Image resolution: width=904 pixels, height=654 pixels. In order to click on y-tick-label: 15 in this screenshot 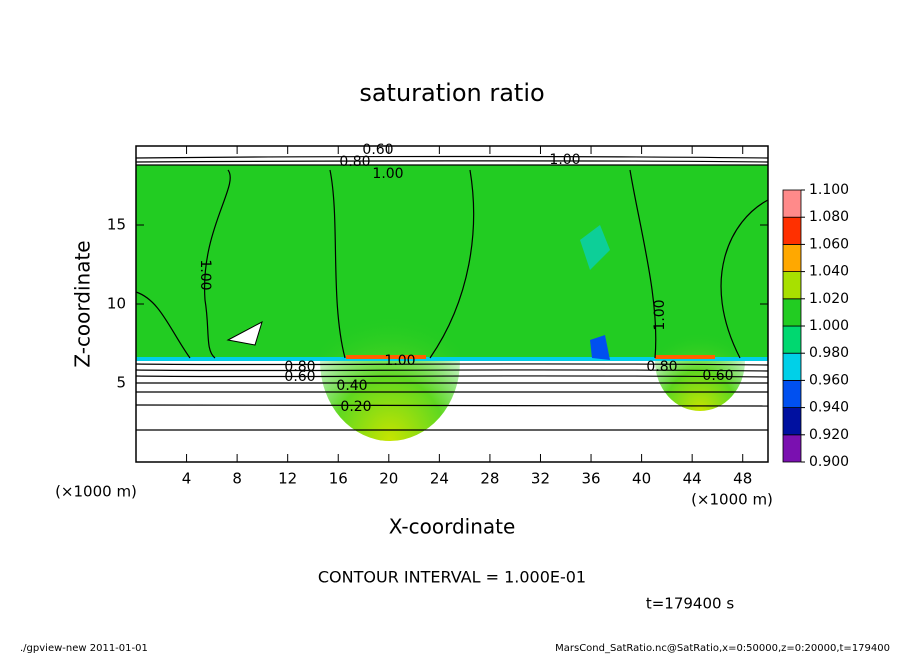, I will do `click(116, 225)`.